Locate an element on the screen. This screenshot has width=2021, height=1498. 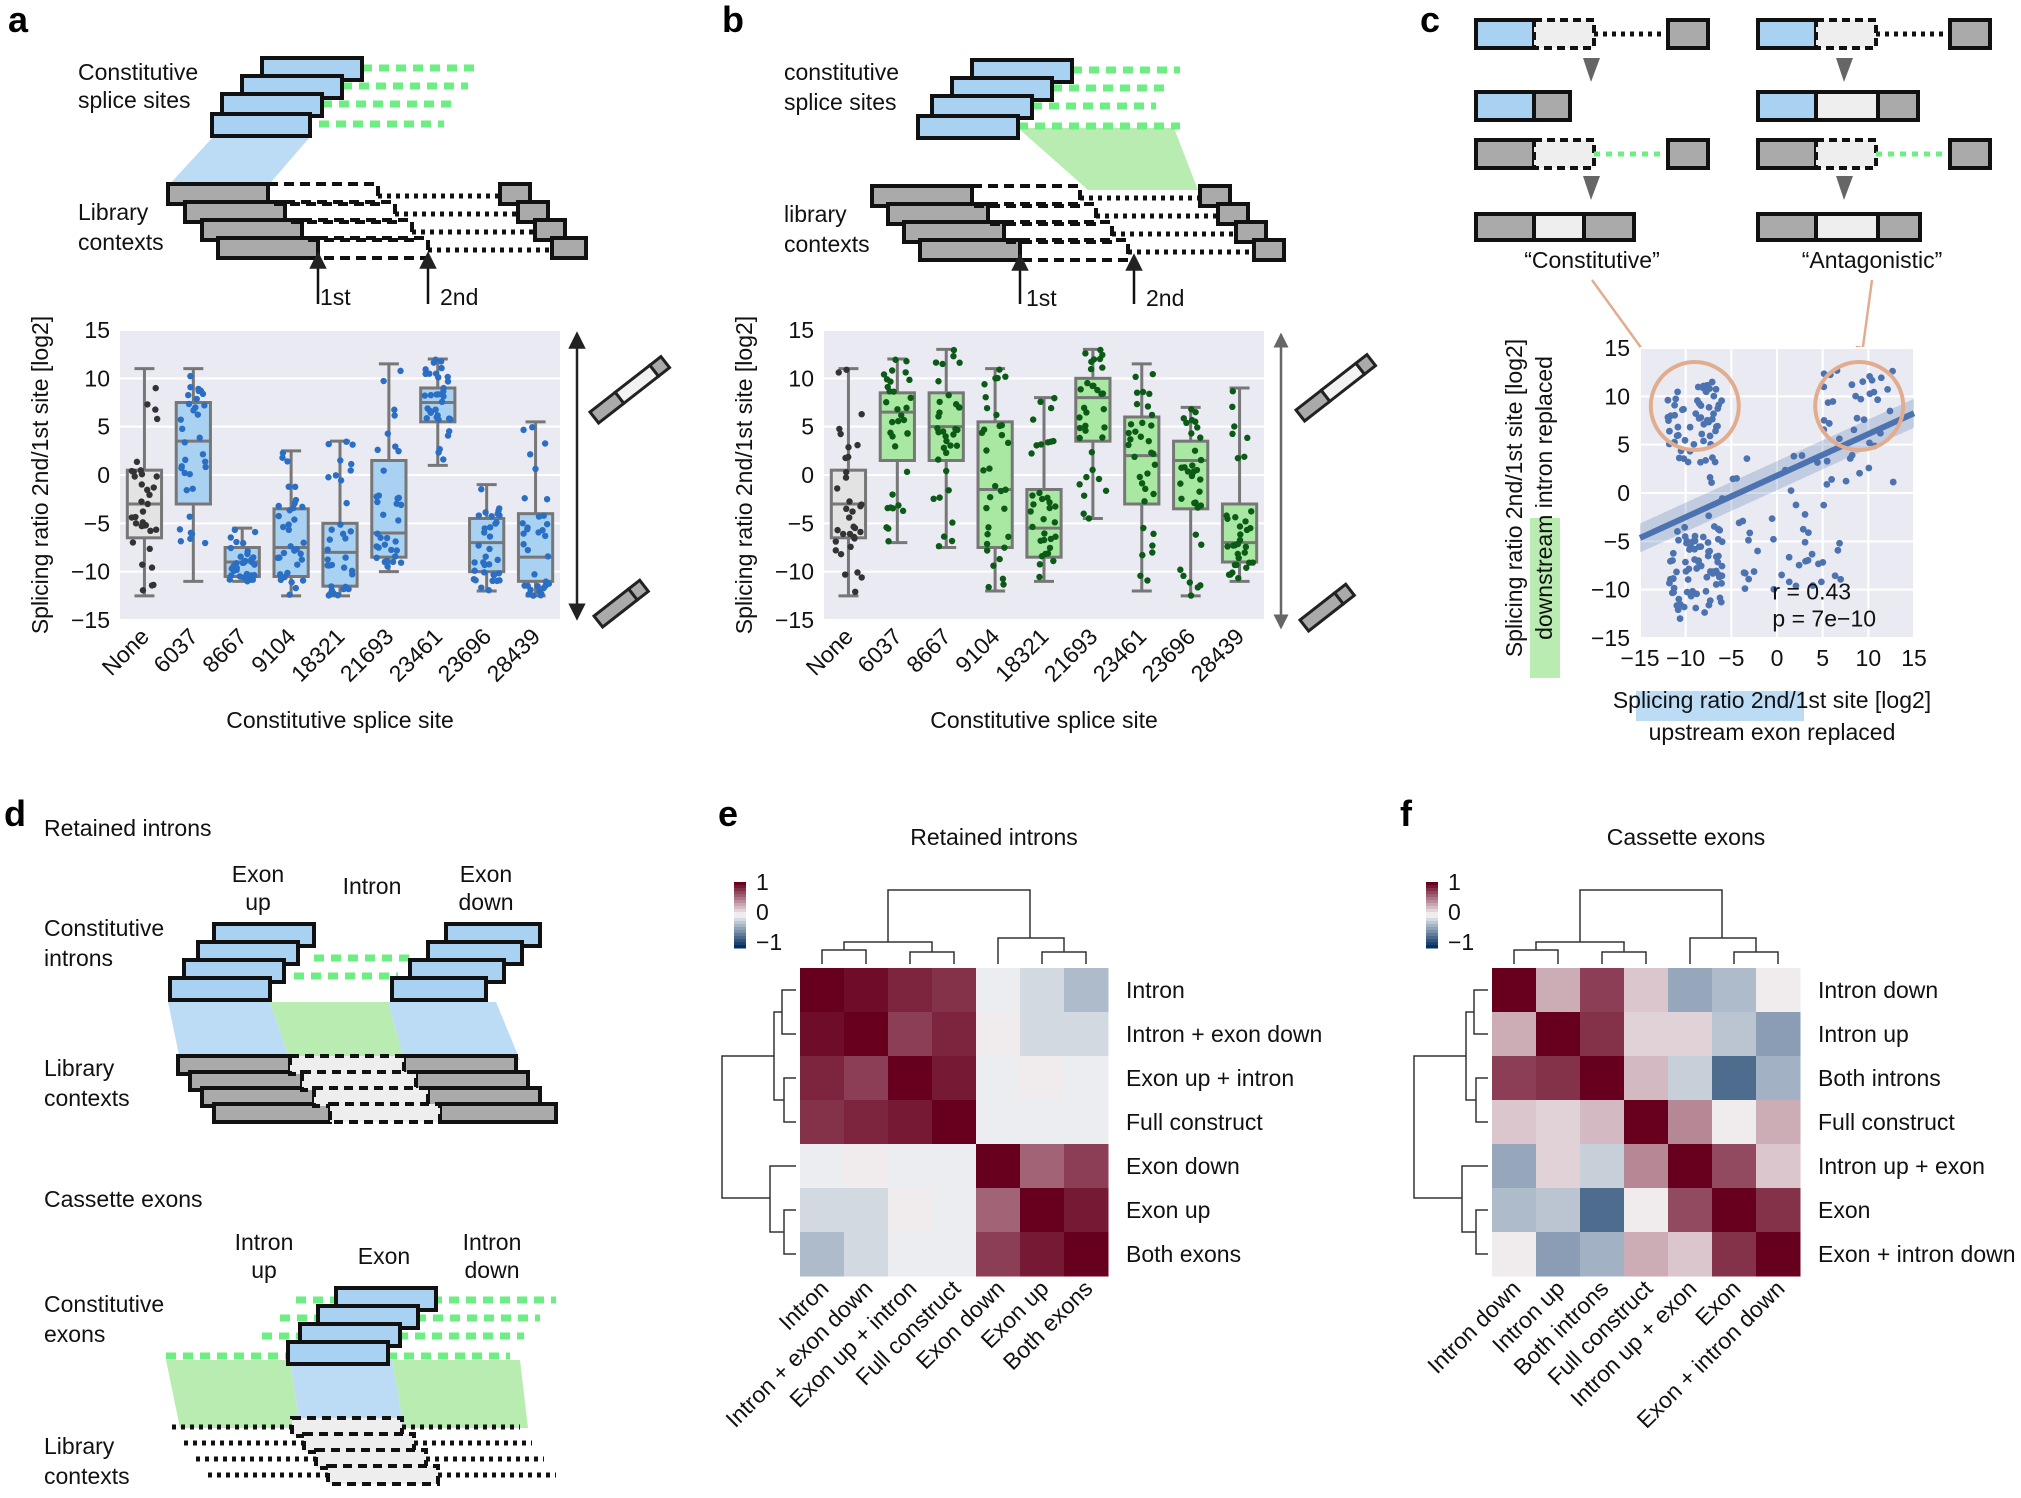
colorbar-tick: 1 is located at coordinates (1454, 882).